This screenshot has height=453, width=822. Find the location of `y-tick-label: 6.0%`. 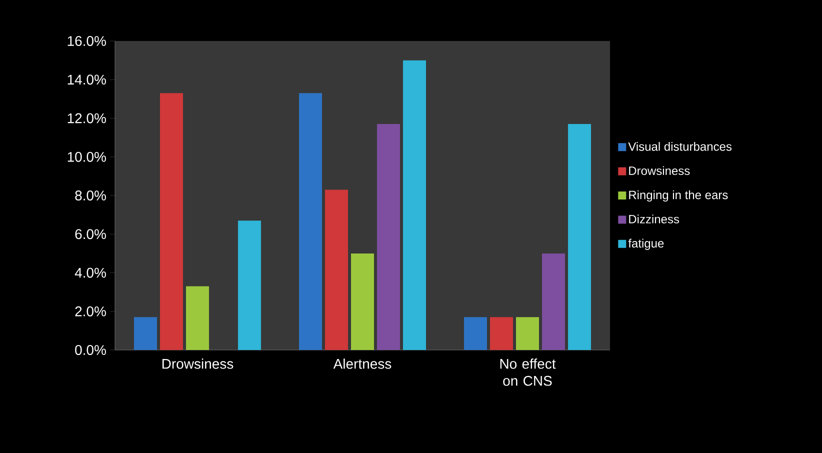

y-tick-label: 6.0% is located at coordinates (90, 234).